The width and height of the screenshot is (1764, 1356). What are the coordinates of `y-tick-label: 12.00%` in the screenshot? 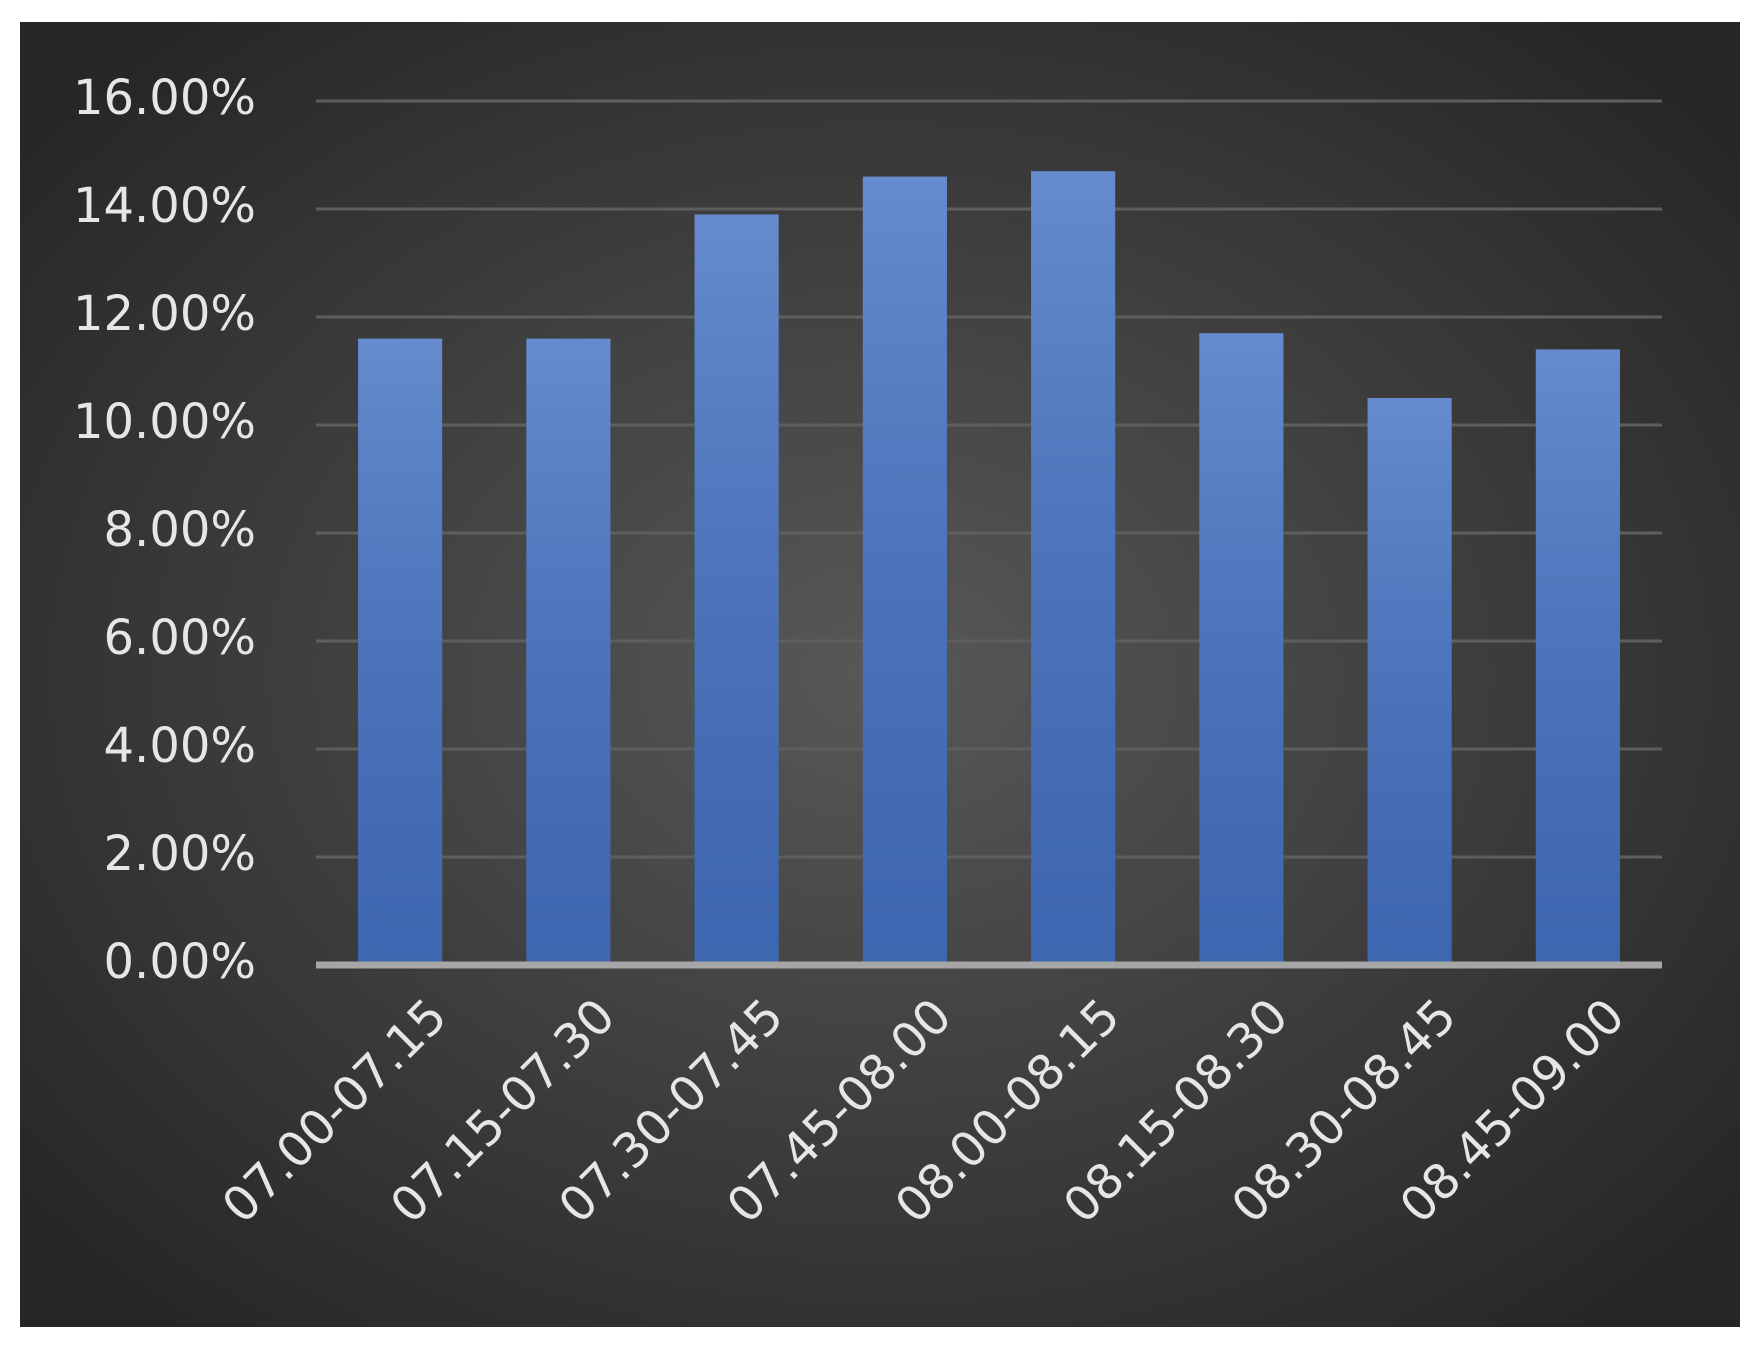 It's located at (164, 314).